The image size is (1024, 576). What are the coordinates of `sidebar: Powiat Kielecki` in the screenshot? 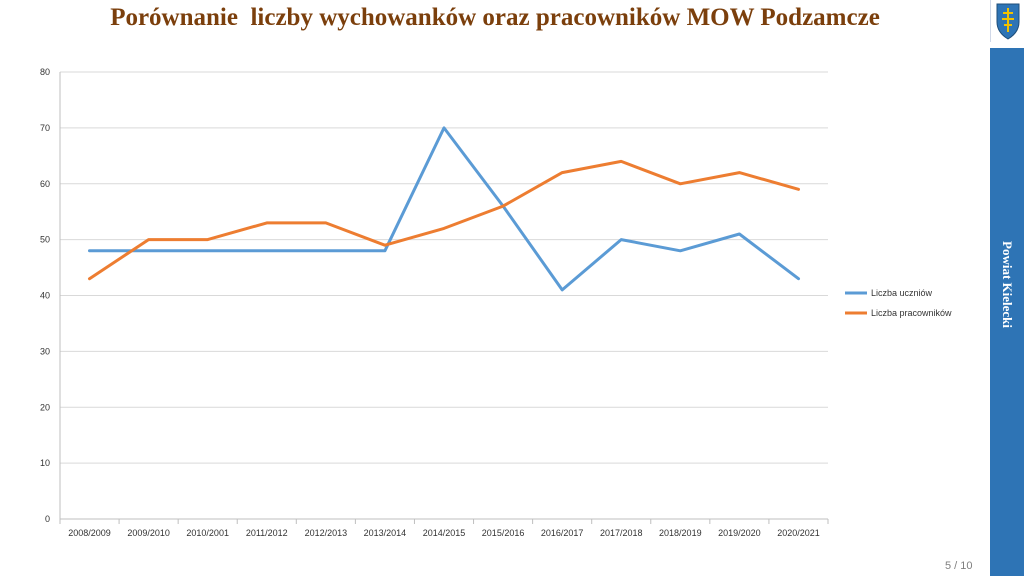 It's located at (1007, 288).